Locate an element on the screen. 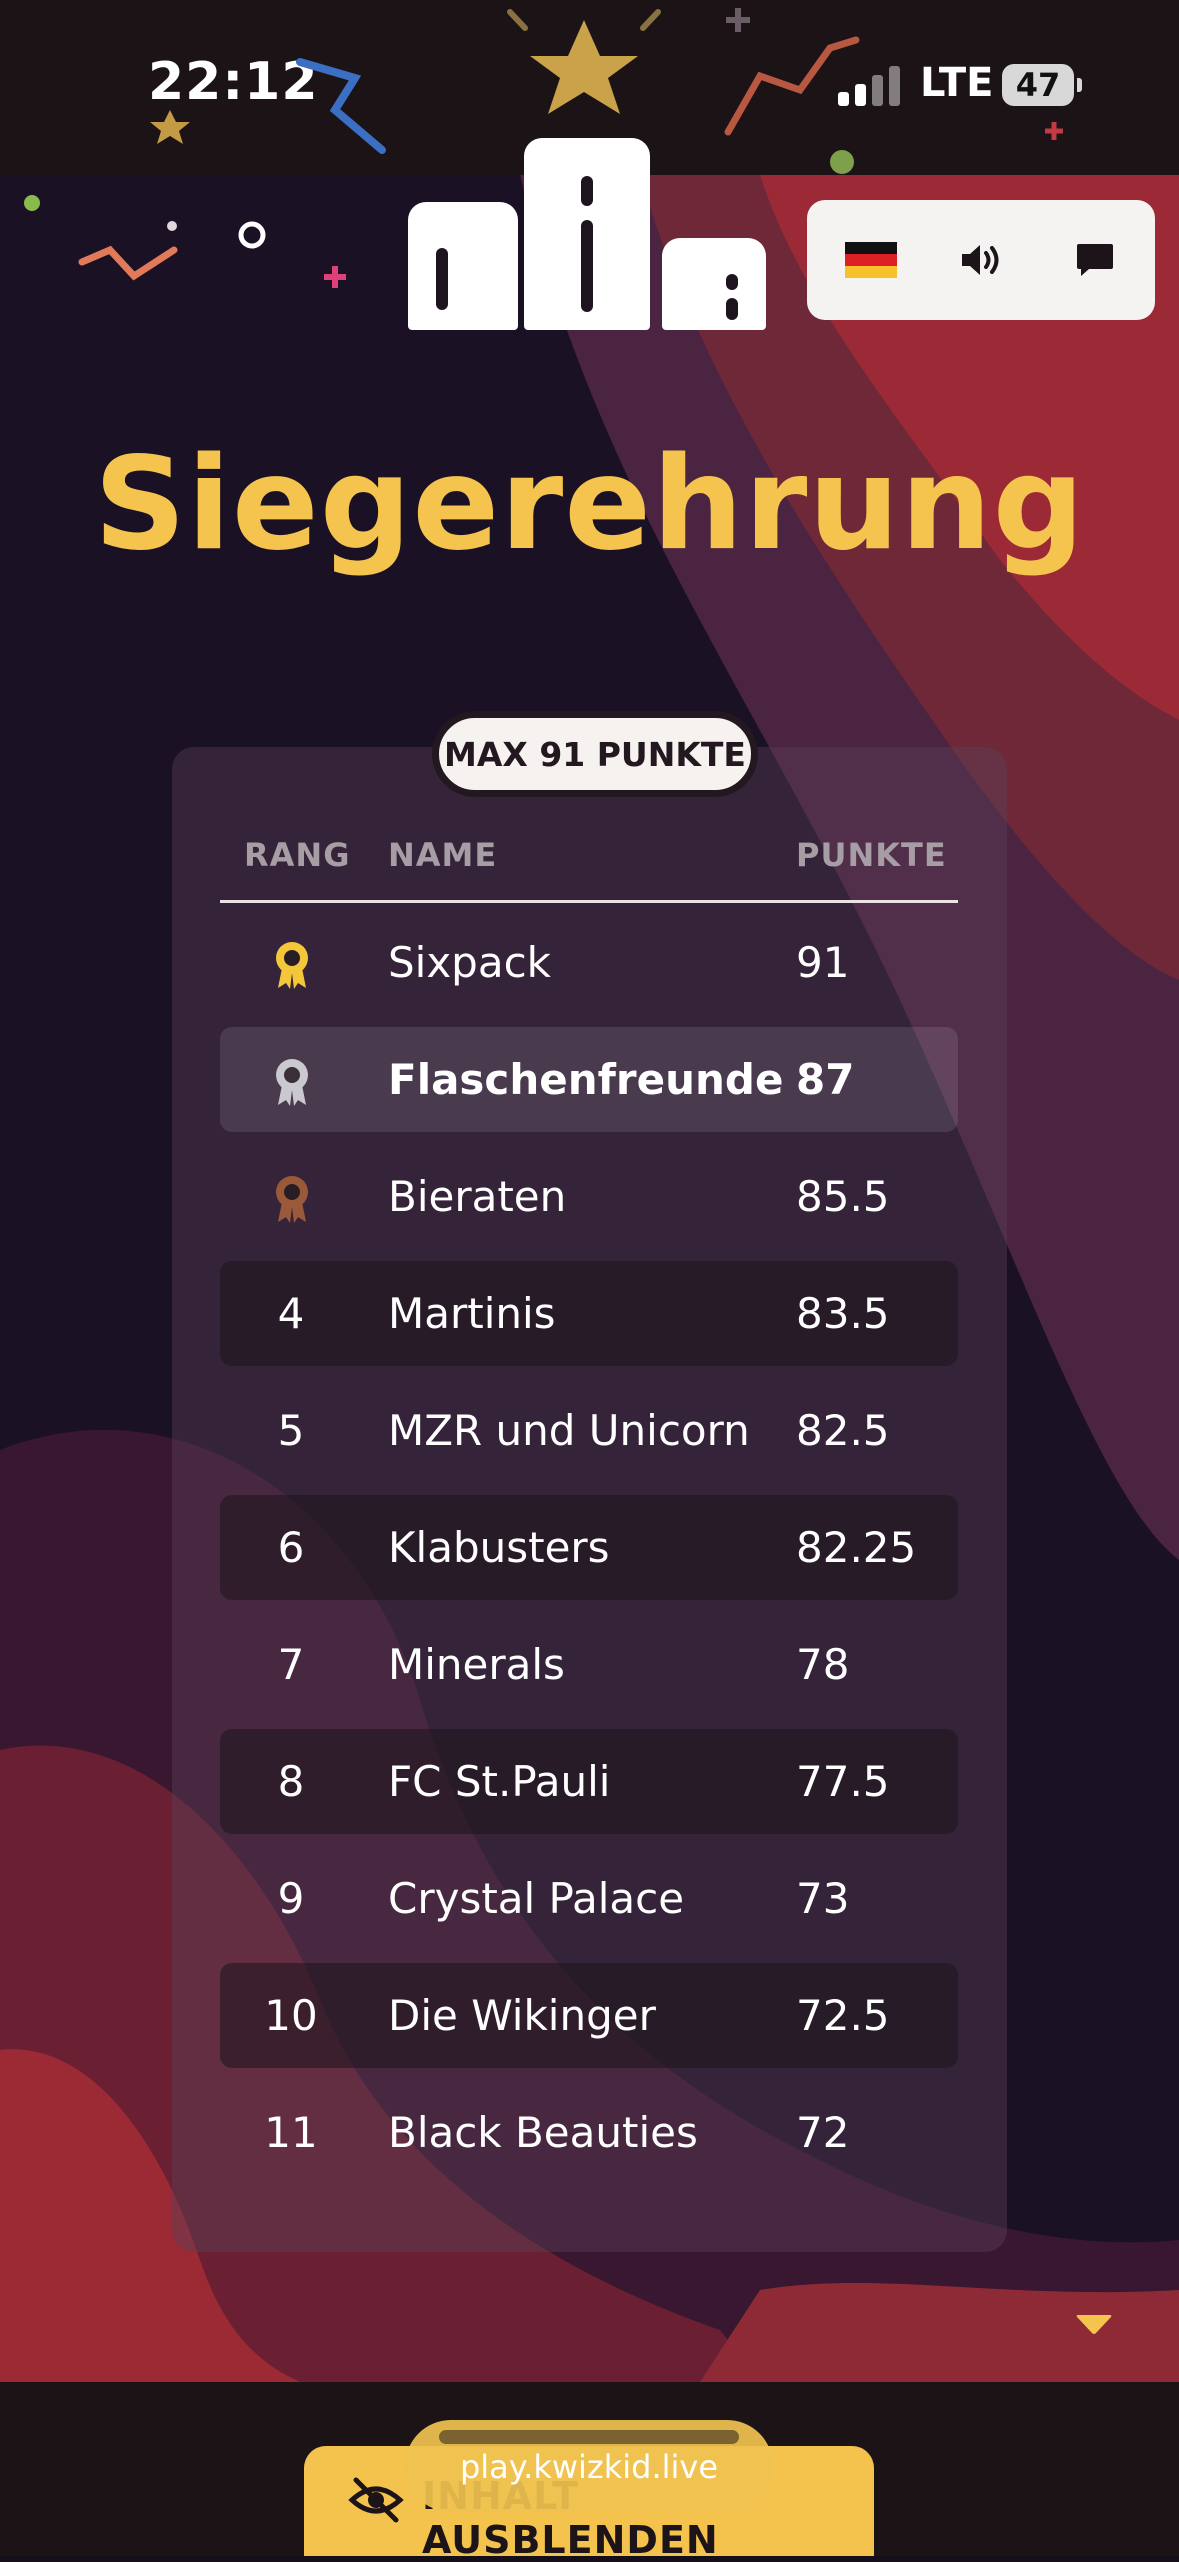  gold-medal-icon is located at coordinates (292, 965).